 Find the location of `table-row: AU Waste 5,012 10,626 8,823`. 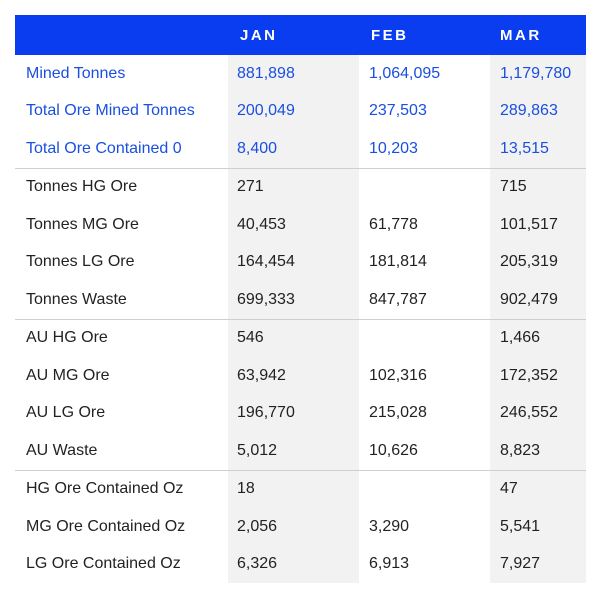

table-row: AU Waste 5,012 10,626 8,823 is located at coordinates (300, 451).